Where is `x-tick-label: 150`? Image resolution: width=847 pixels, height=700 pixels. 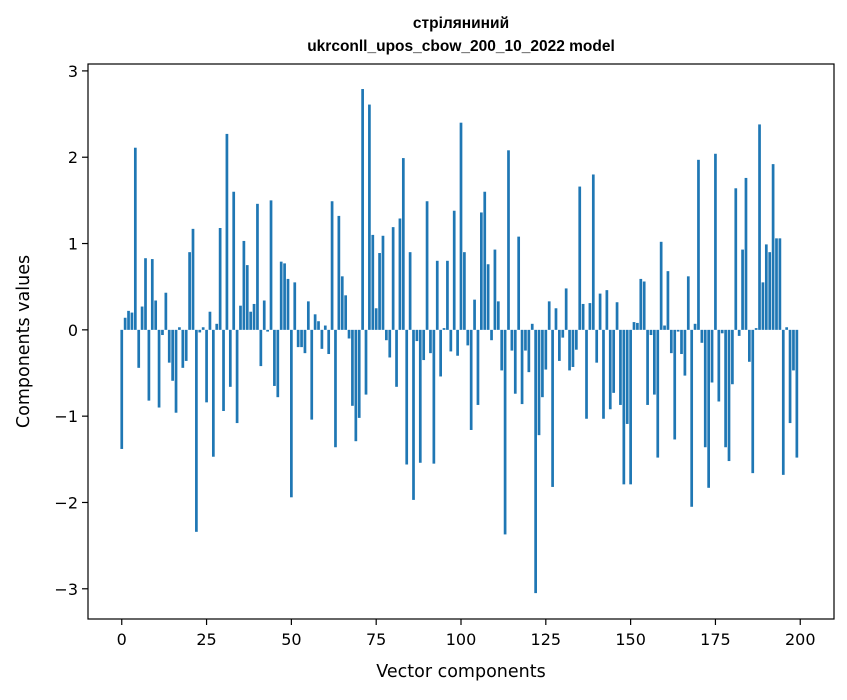 x-tick-label: 150 is located at coordinates (630, 639).